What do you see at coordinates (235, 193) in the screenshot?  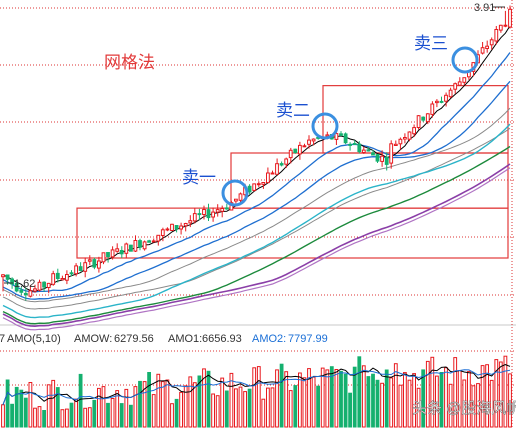 I see `sell-1-circle` at bounding box center [235, 193].